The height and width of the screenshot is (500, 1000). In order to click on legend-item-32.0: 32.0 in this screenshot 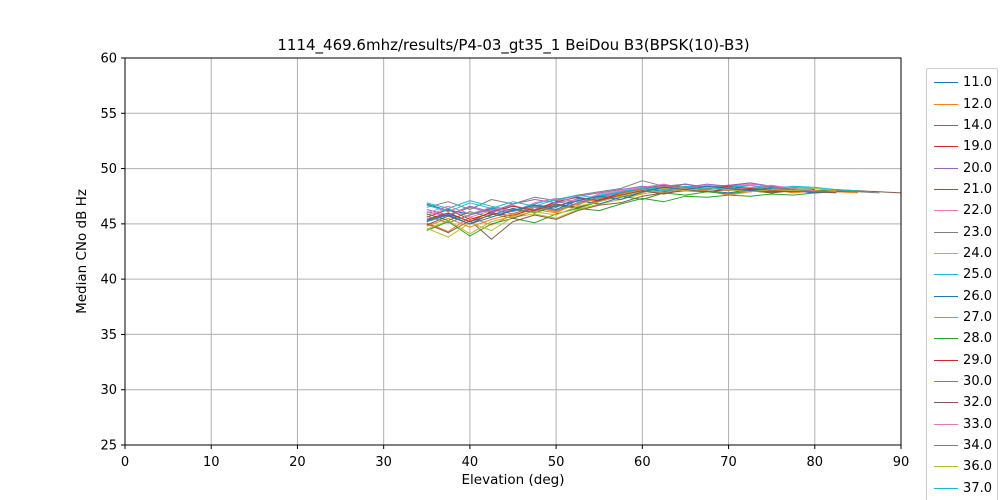, I will do `click(962, 402)`.